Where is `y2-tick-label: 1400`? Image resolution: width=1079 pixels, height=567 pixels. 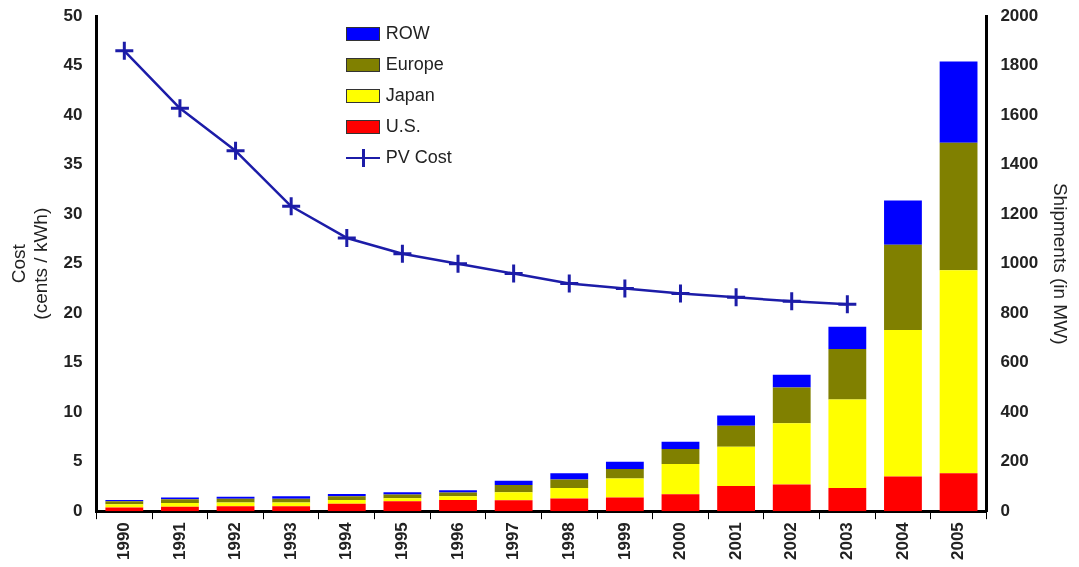 y2-tick-label: 1400 is located at coordinates (1019, 164).